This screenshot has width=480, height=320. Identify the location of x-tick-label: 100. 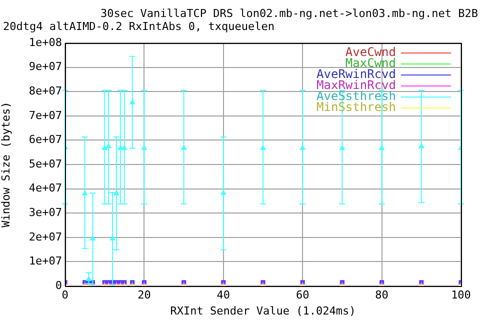
(461, 295).